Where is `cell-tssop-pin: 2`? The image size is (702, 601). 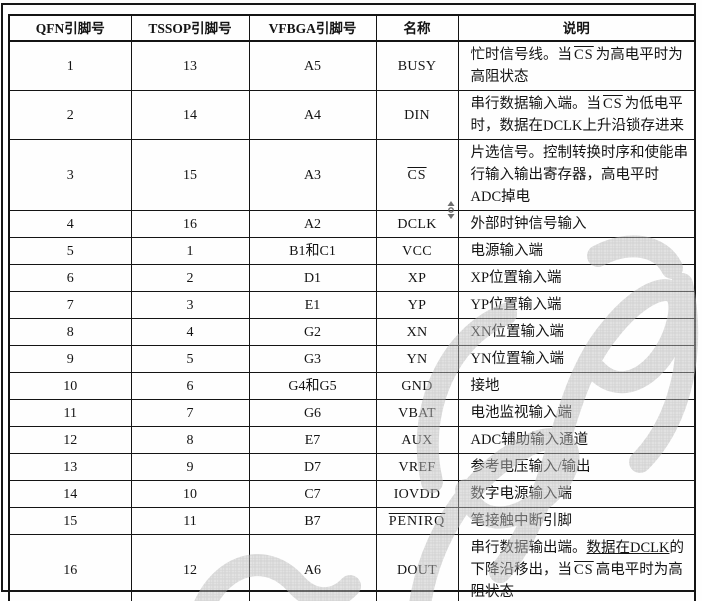 cell-tssop-pin: 2 is located at coordinates (190, 278).